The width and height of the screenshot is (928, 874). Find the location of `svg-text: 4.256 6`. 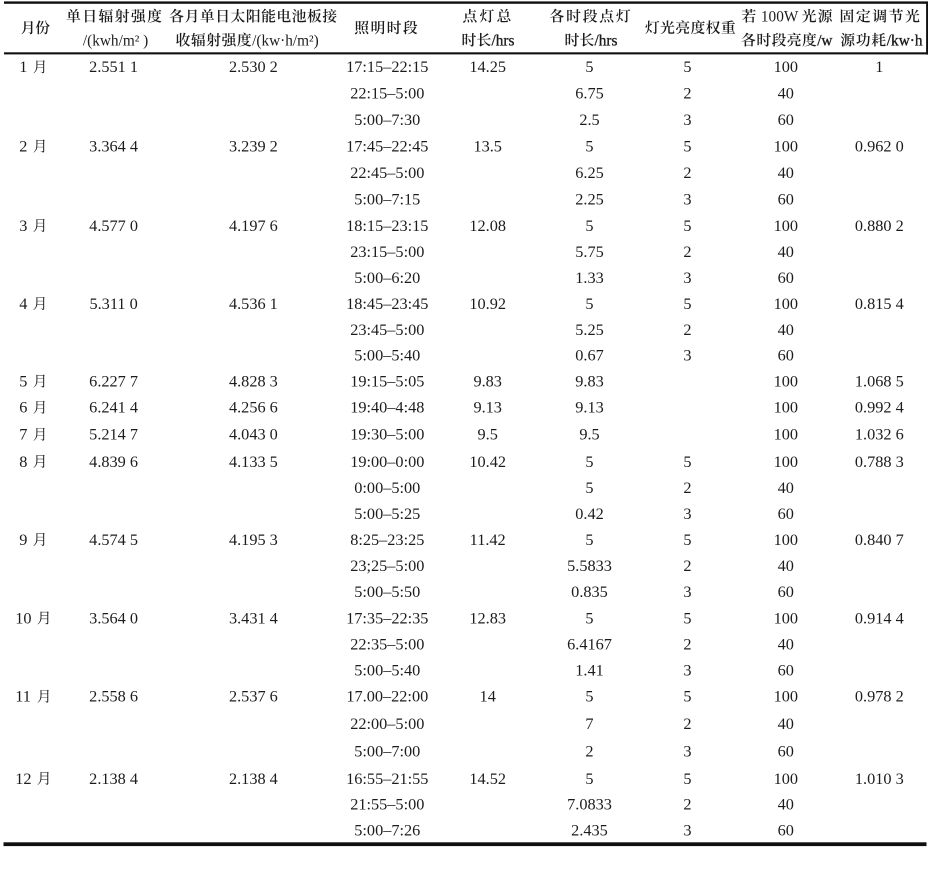

svg-text: 4.256 6 is located at coordinates (253, 407).